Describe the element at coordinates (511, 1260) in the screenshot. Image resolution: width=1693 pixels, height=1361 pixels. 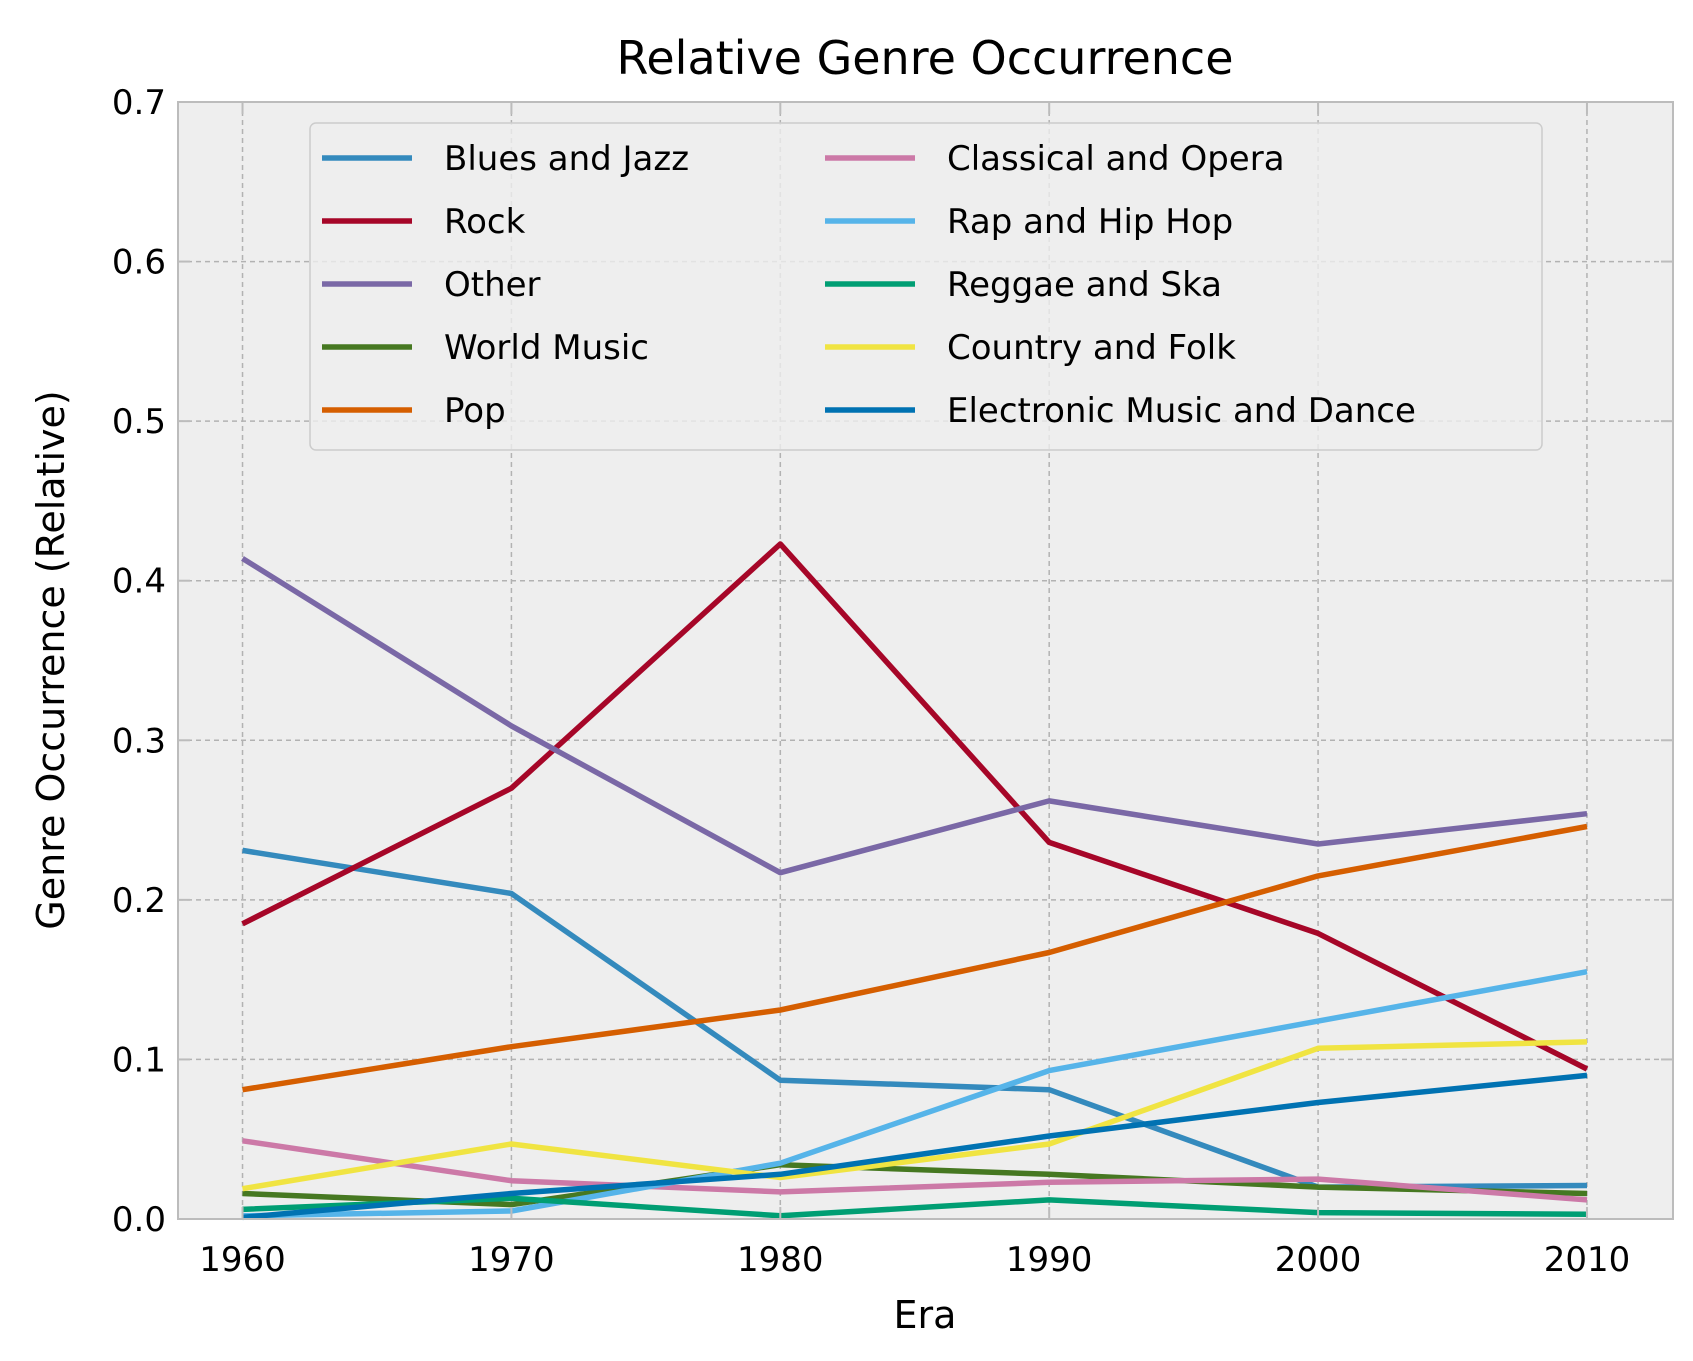
I see `x-tick-label: 1970` at that location.